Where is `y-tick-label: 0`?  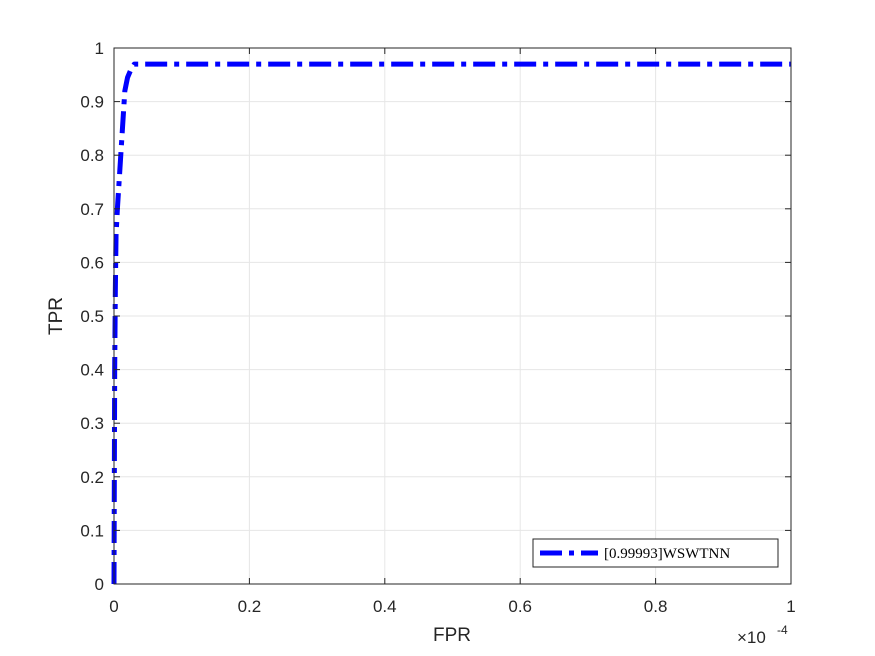
y-tick-label: 0 is located at coordinates (99, 584).